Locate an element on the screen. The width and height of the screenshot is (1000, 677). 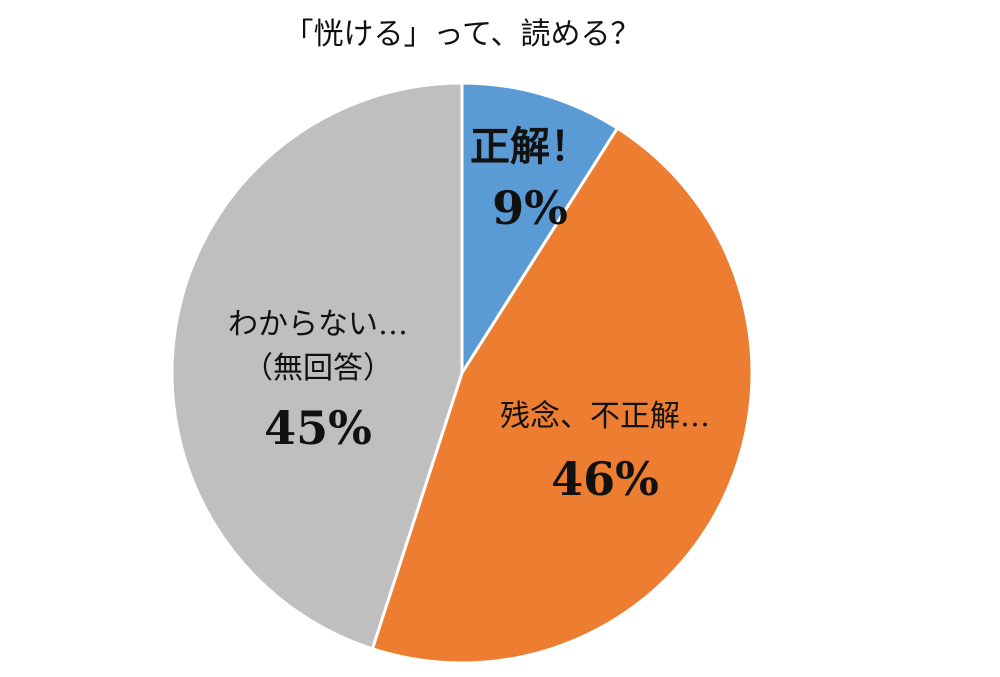
value-label: 46% is located at coordinates (605, 479).